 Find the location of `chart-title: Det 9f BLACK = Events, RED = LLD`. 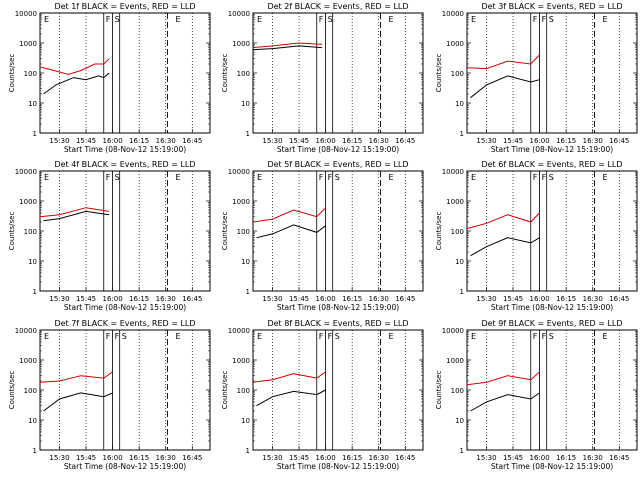

chart-title: Det 9f BLACK = Events, RED = LLD is located at coordinates (551, 323).